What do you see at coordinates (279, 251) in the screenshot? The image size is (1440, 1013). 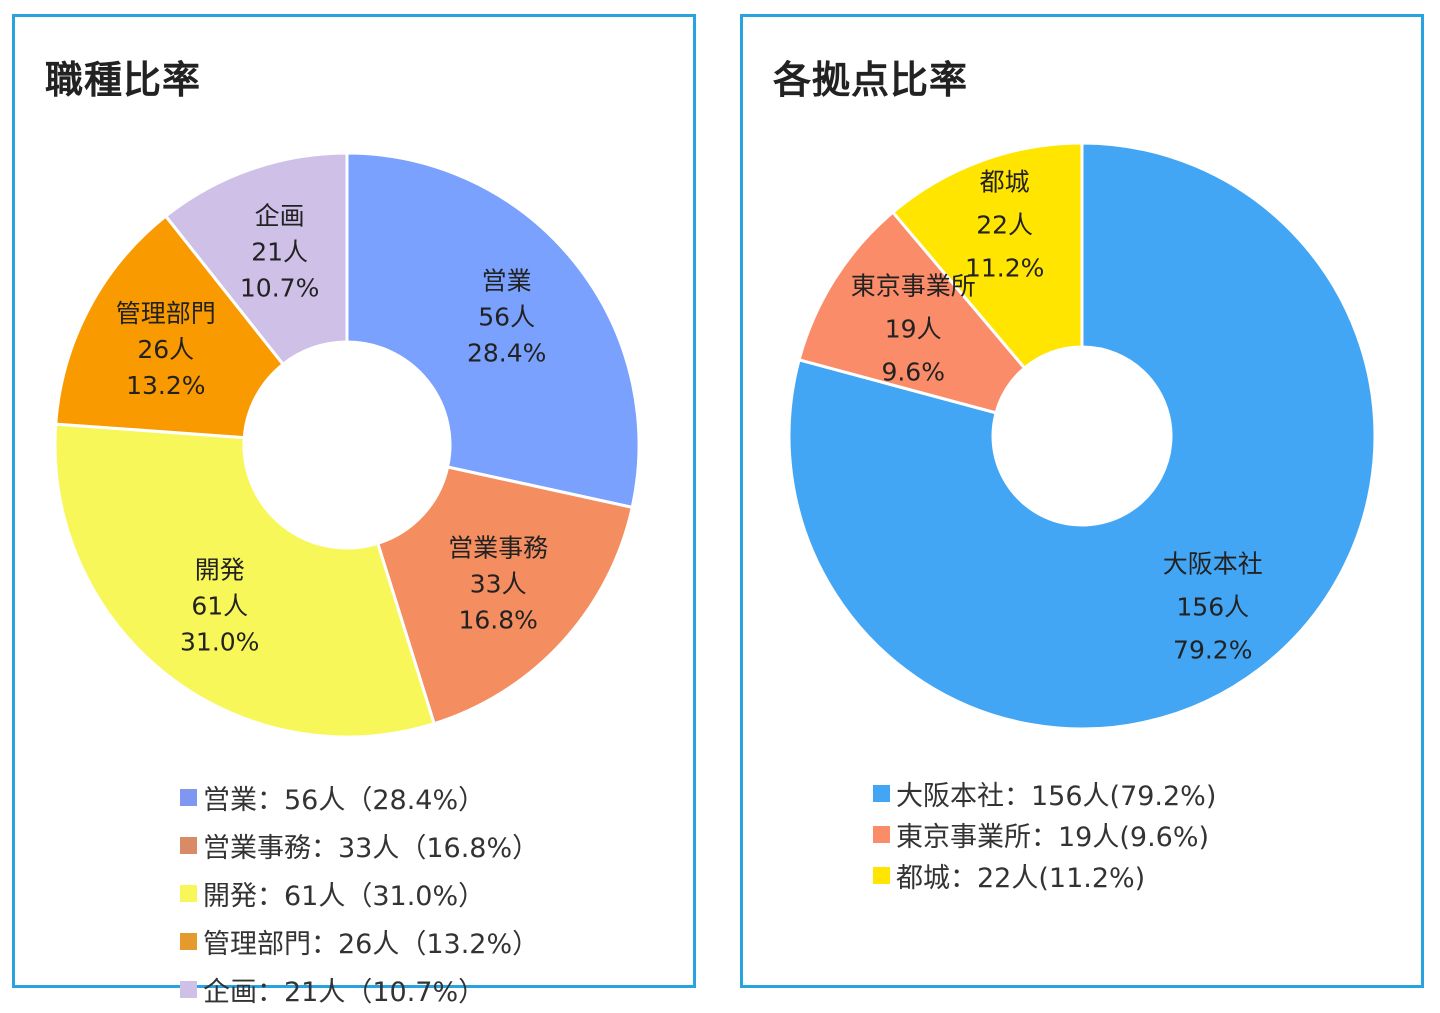 I see `job-type-slice-label-4-count: 21人` at bounding box center [279, 251].